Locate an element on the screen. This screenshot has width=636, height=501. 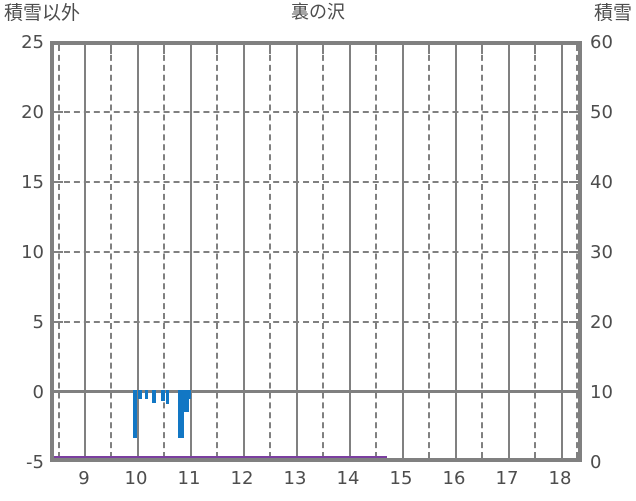
left-axis-tick-5: 5 is located at coordinates (38, 322).